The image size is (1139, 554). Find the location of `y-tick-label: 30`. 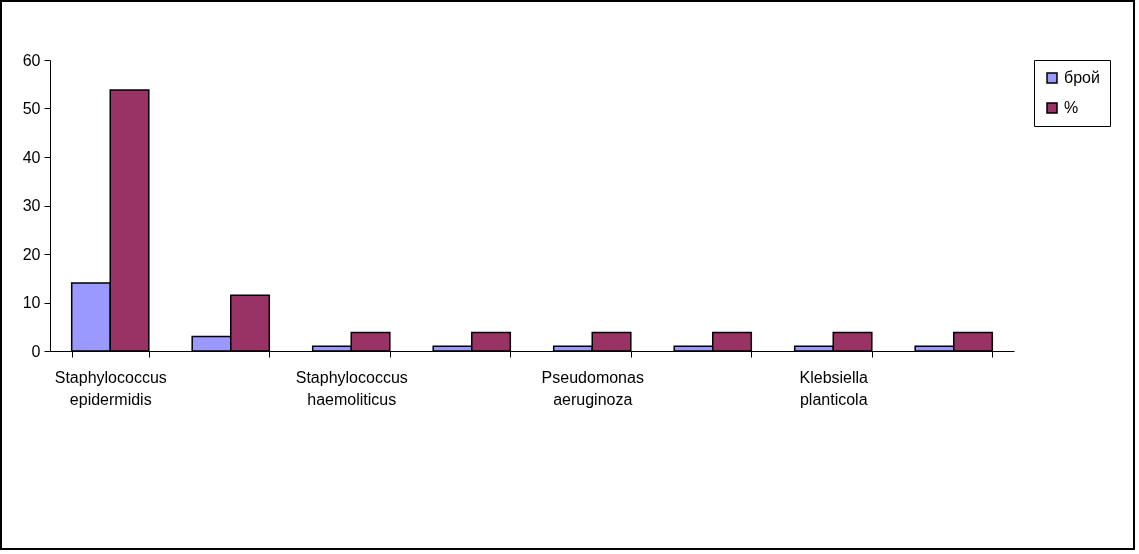

y-tick-label: 30 is located at coordinates (31, 205).